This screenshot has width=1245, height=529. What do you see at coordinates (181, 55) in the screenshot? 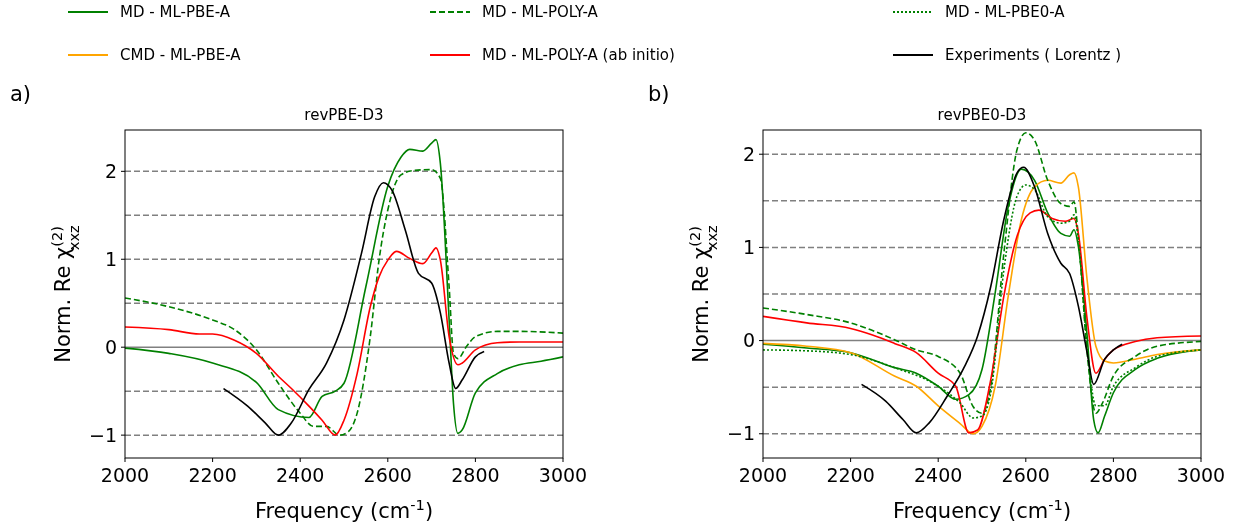
I see `legend-label: CMD - ML-PBE-A` at bounding box center [181, 55].